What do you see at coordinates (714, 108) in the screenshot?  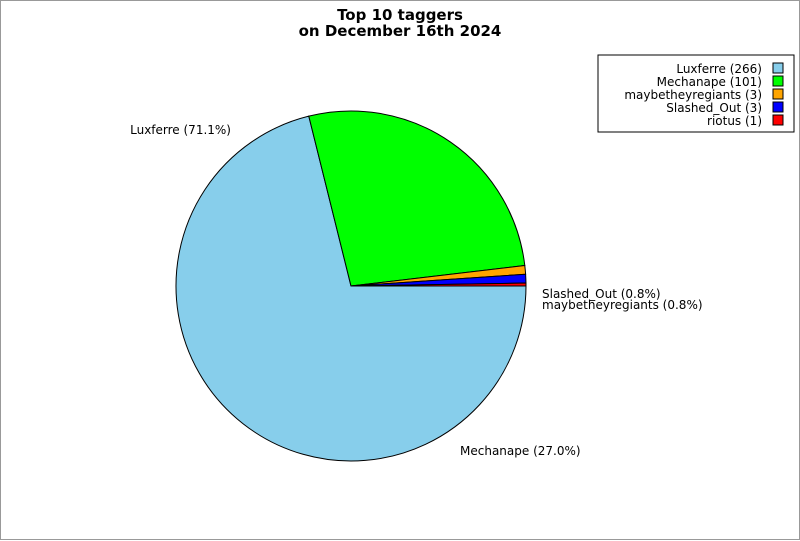 I see `legend-label-slashed-out: Slashed_Out (3)` at bounding box center [714, 108].